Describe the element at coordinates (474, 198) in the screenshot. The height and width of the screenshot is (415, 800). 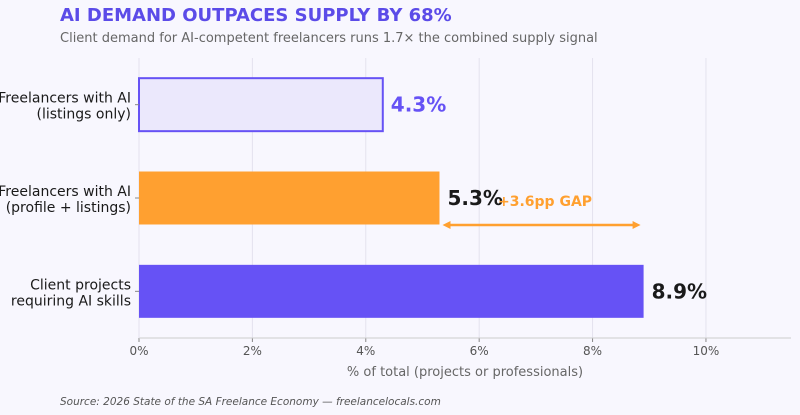
I see `data-label: 5.3%` at that location.